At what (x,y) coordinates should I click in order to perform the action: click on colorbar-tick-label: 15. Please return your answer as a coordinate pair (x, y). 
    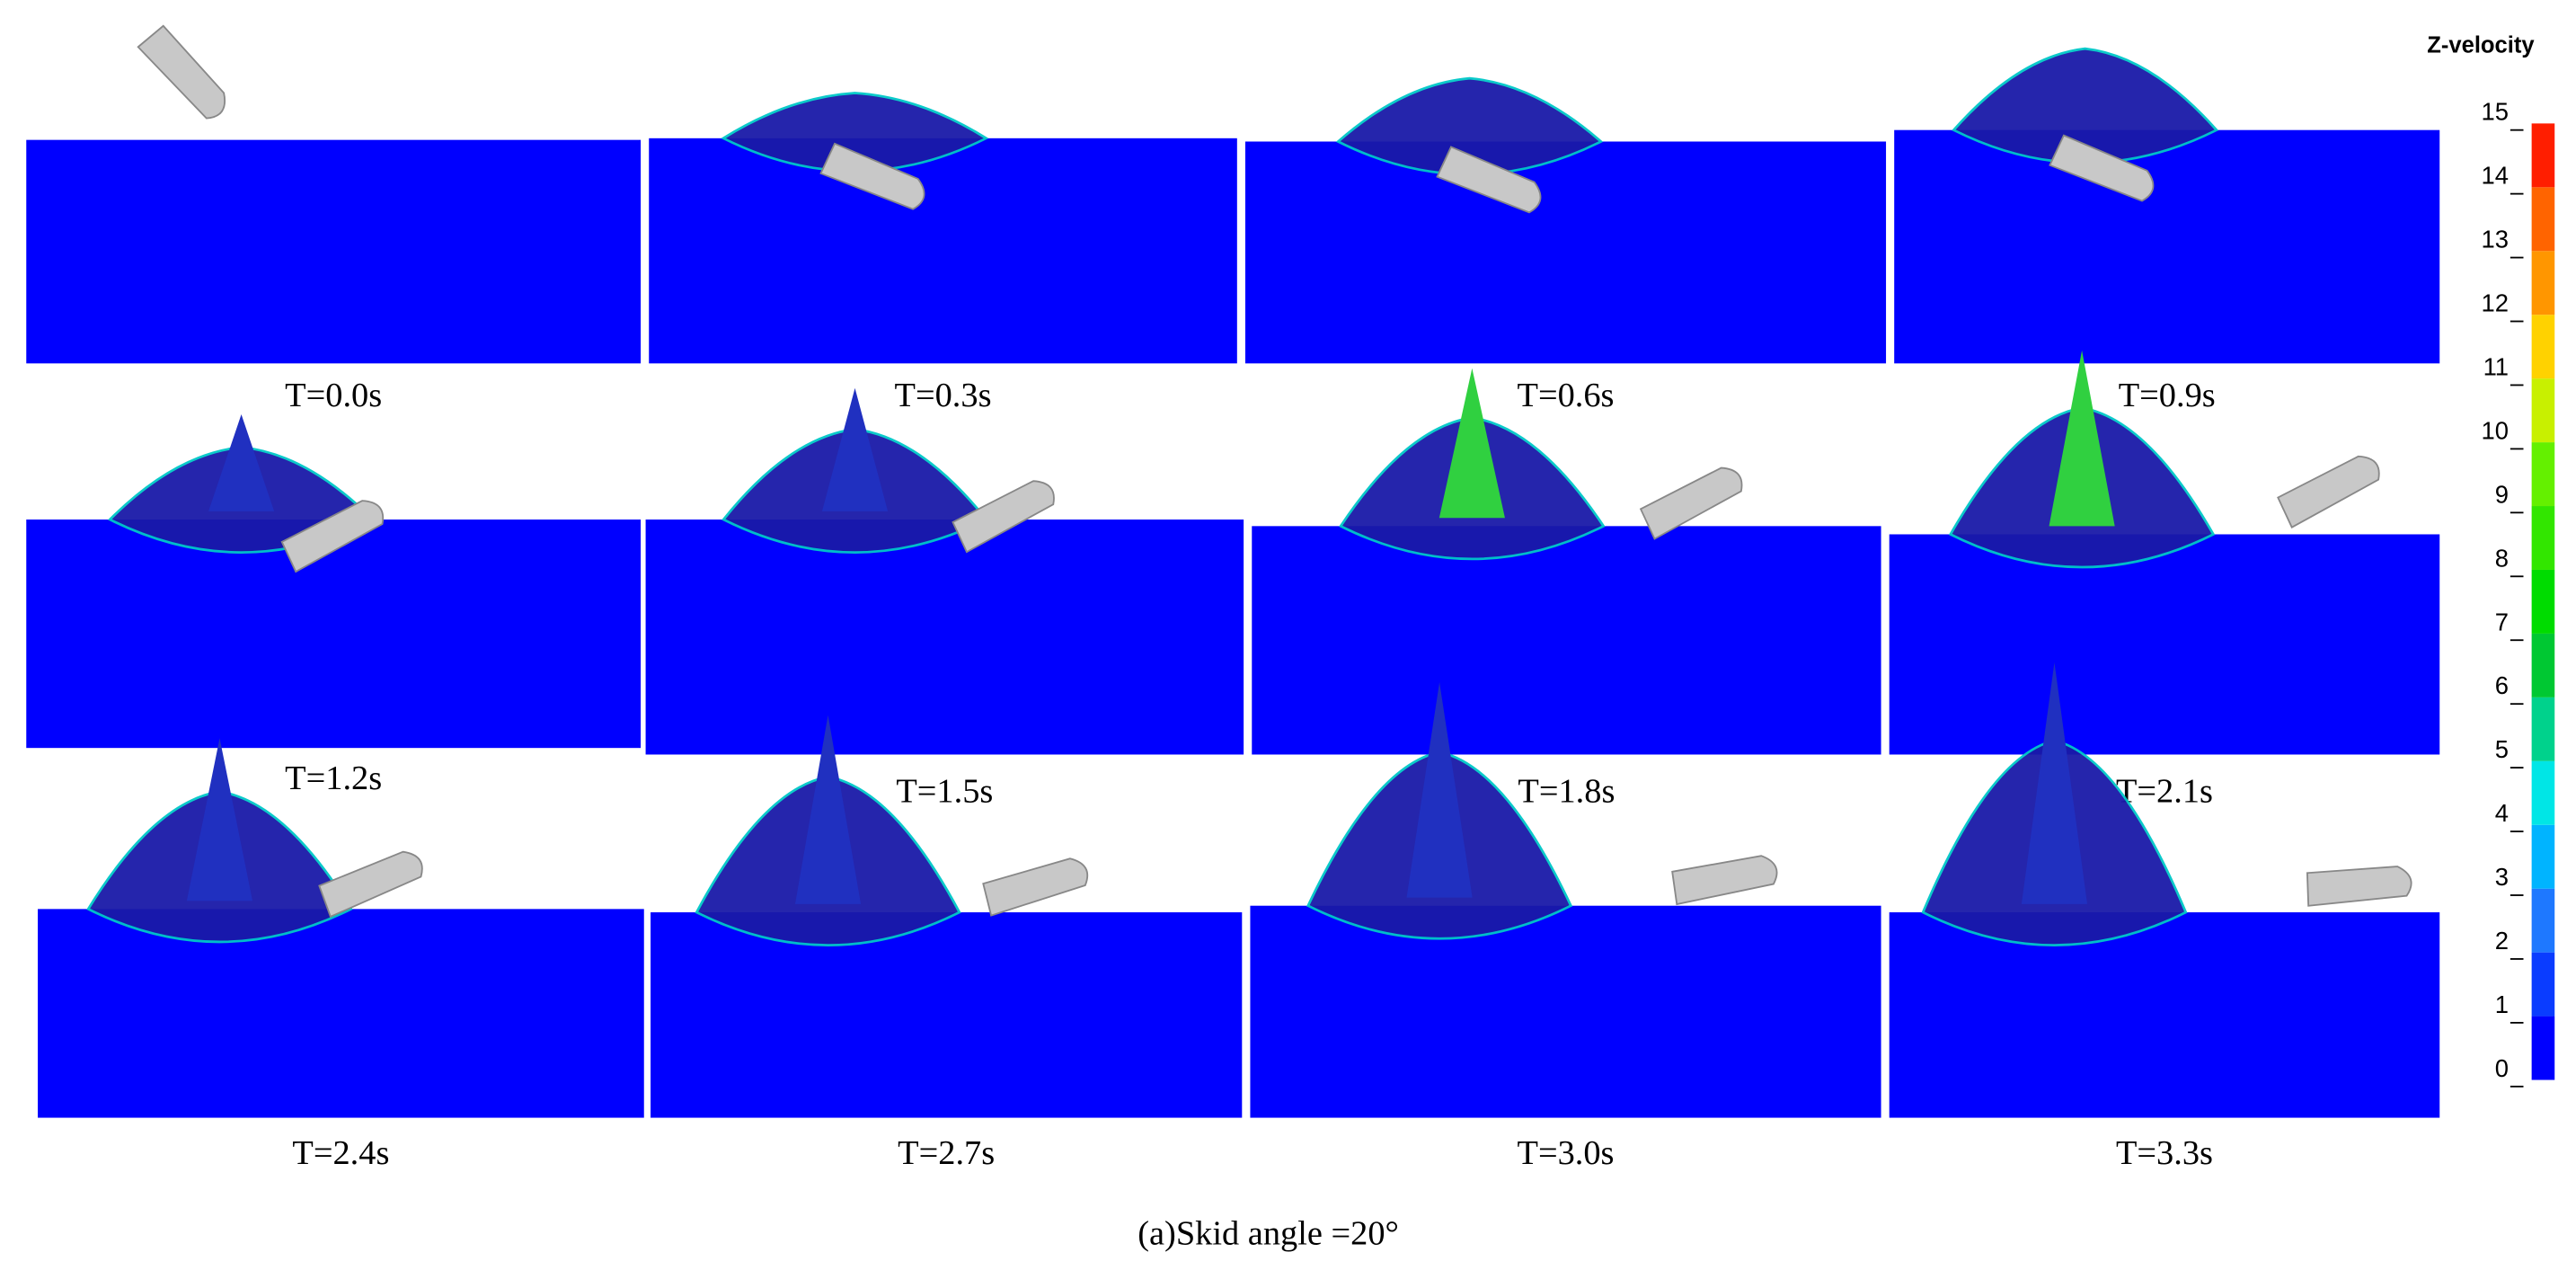
    Looking at the image, I should click on (2495, 112).